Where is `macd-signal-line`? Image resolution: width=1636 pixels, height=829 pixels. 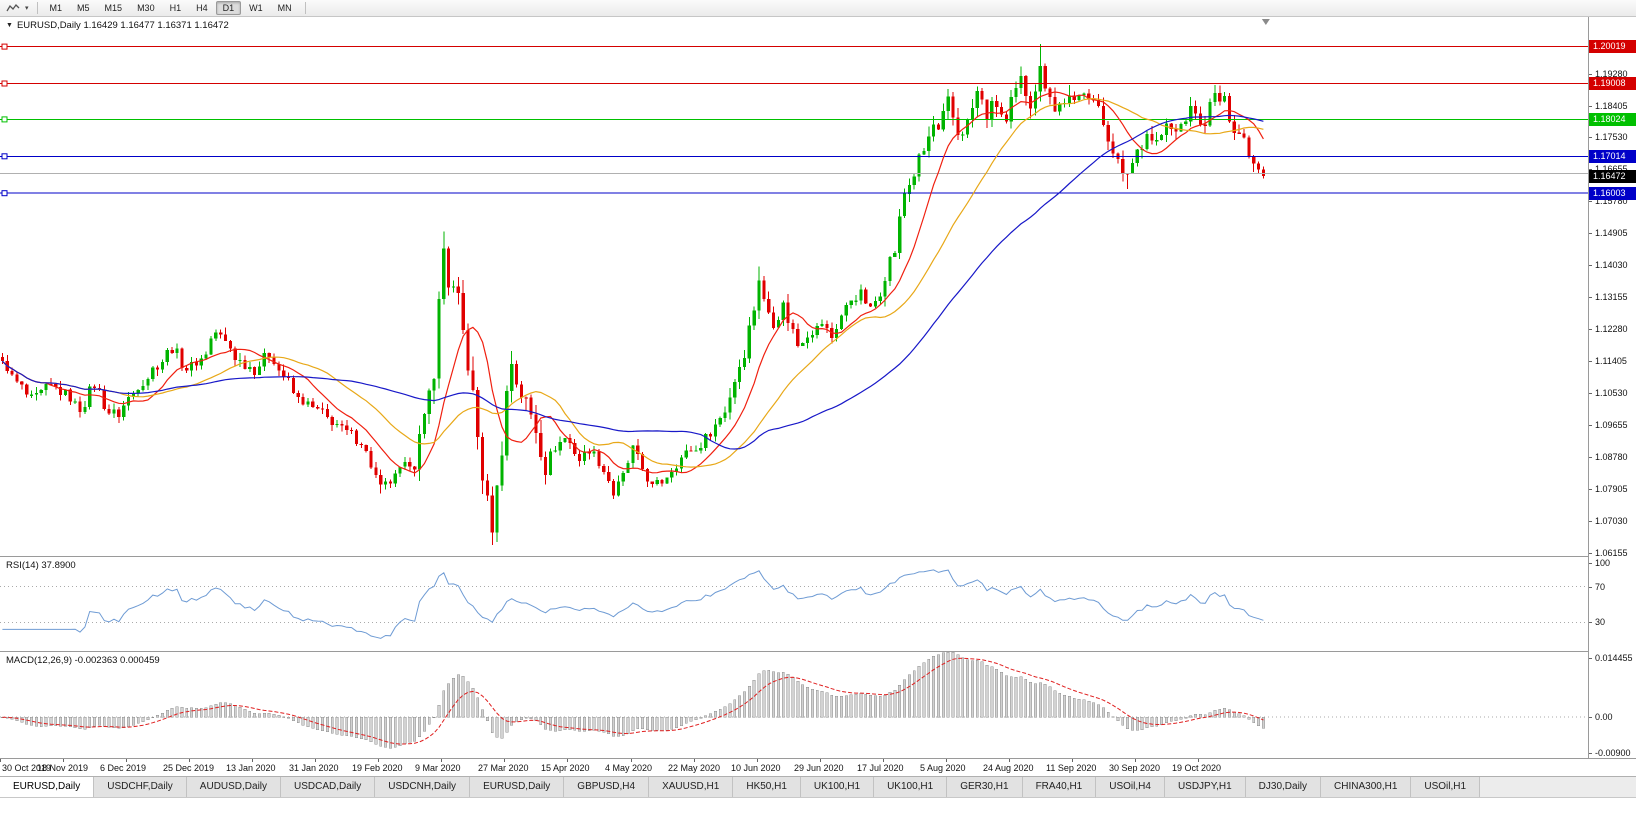
macd-signal-line is located at coordinates (633, 701).